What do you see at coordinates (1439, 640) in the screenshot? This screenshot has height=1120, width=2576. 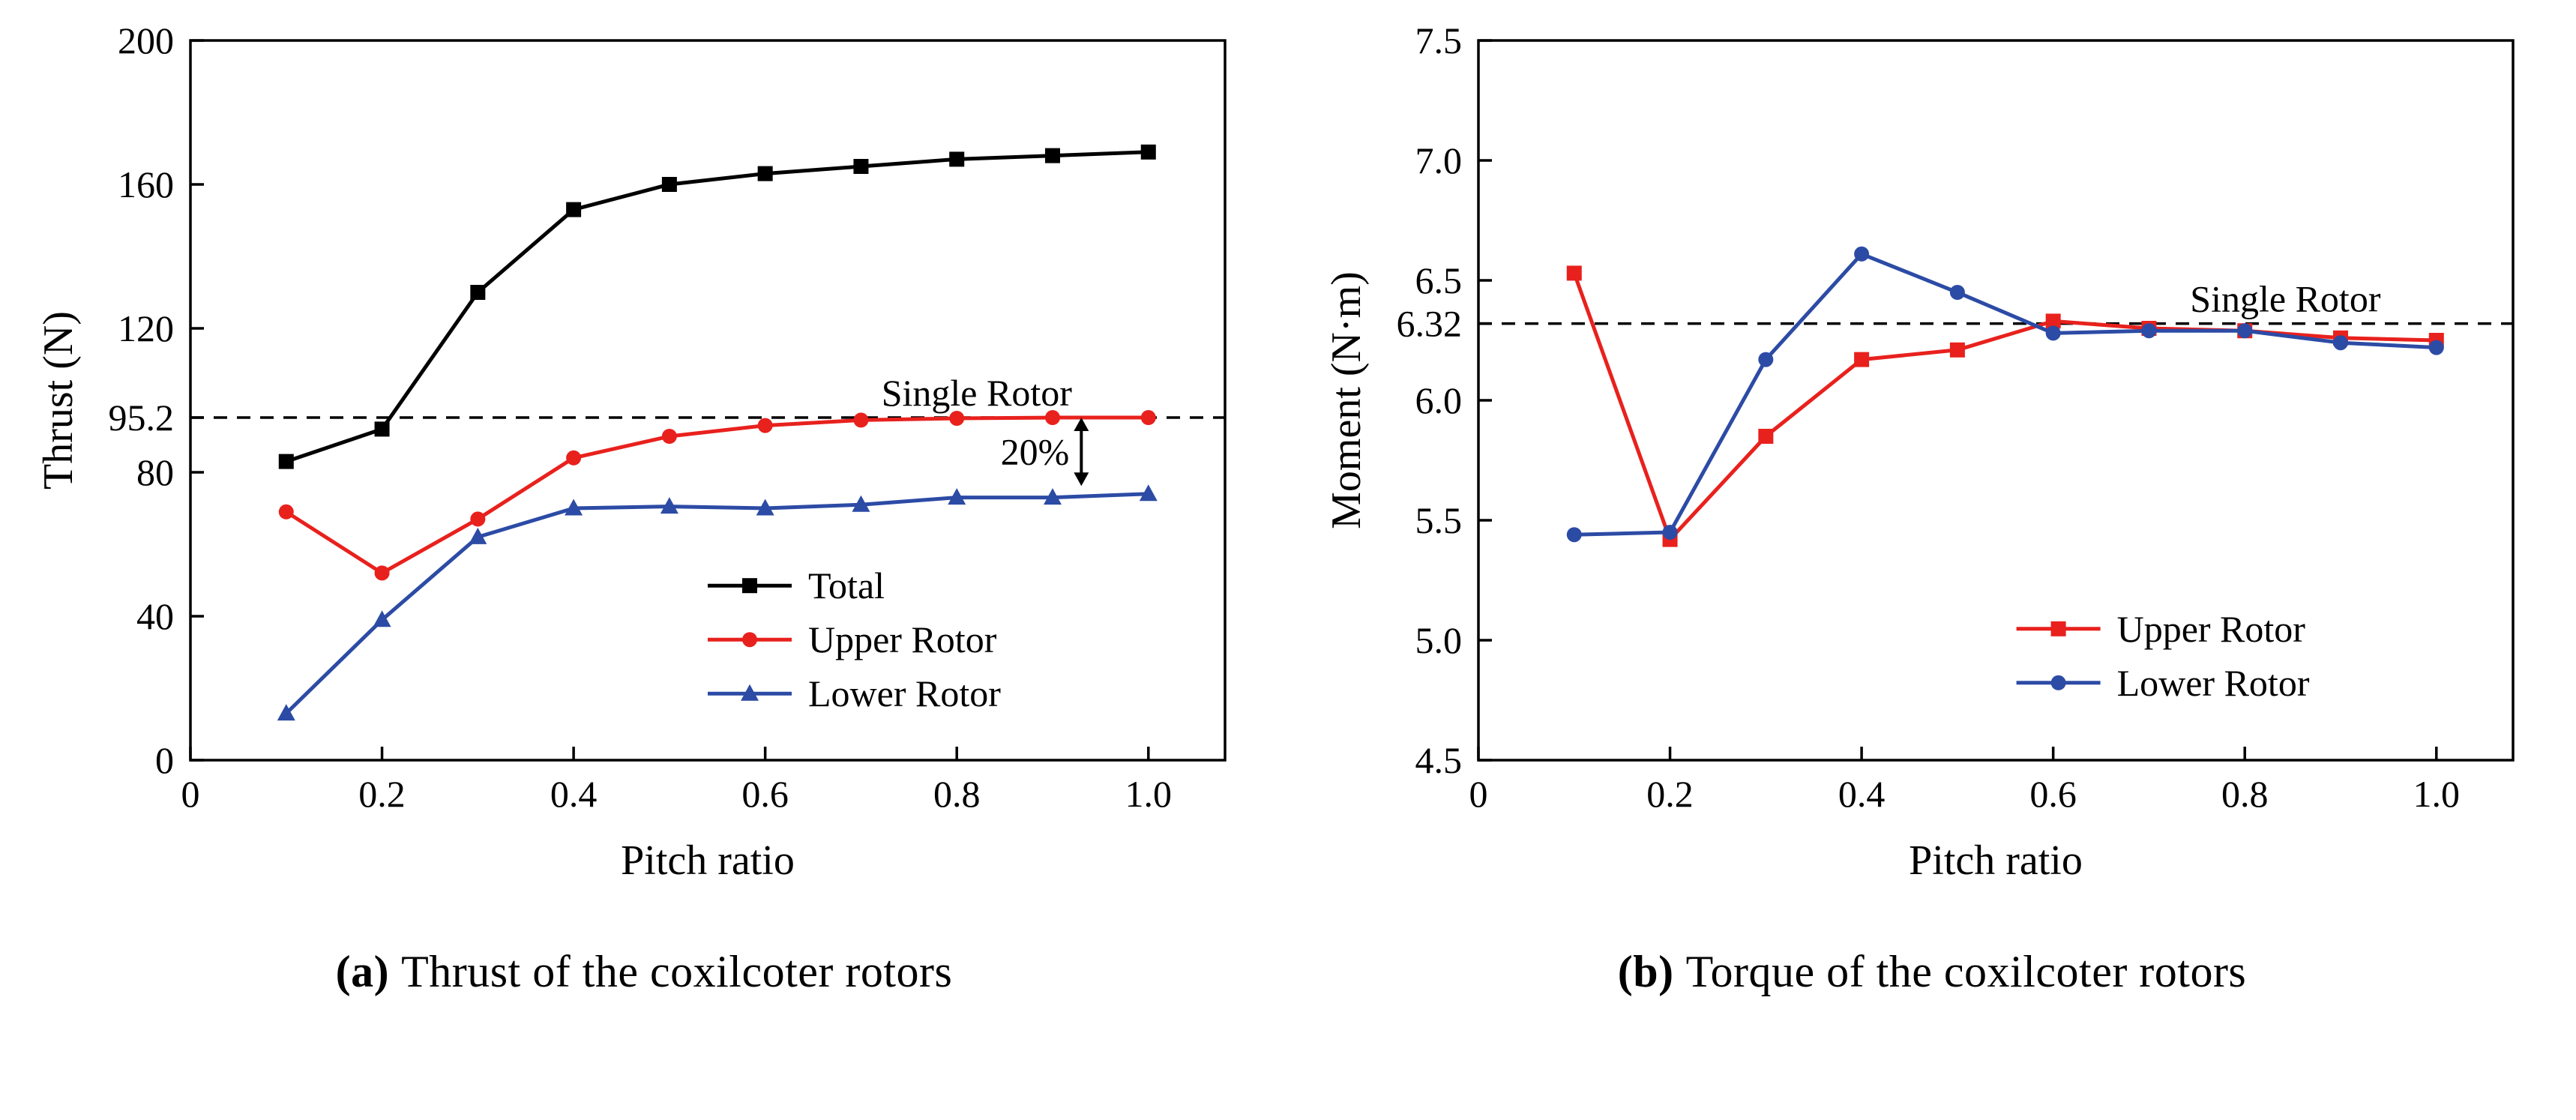 I see `svg-text: 5.0` at bounding box center [1439, 640].